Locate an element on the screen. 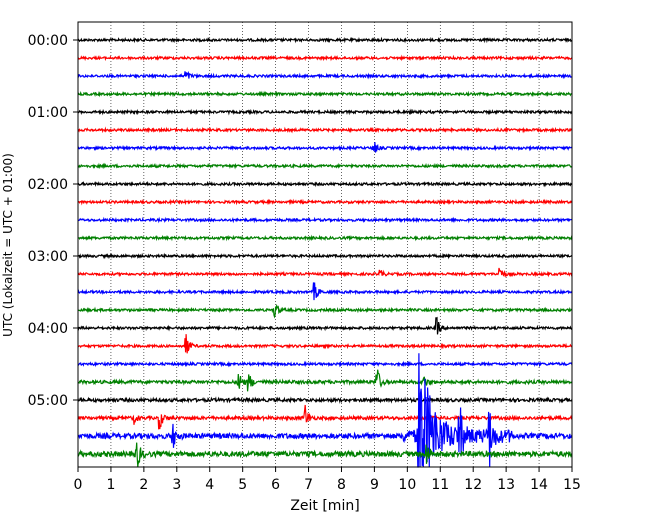  y-axis-label: UTC (Lokalzeit = UTC + 01:00) is located at coordinates (8, 245).